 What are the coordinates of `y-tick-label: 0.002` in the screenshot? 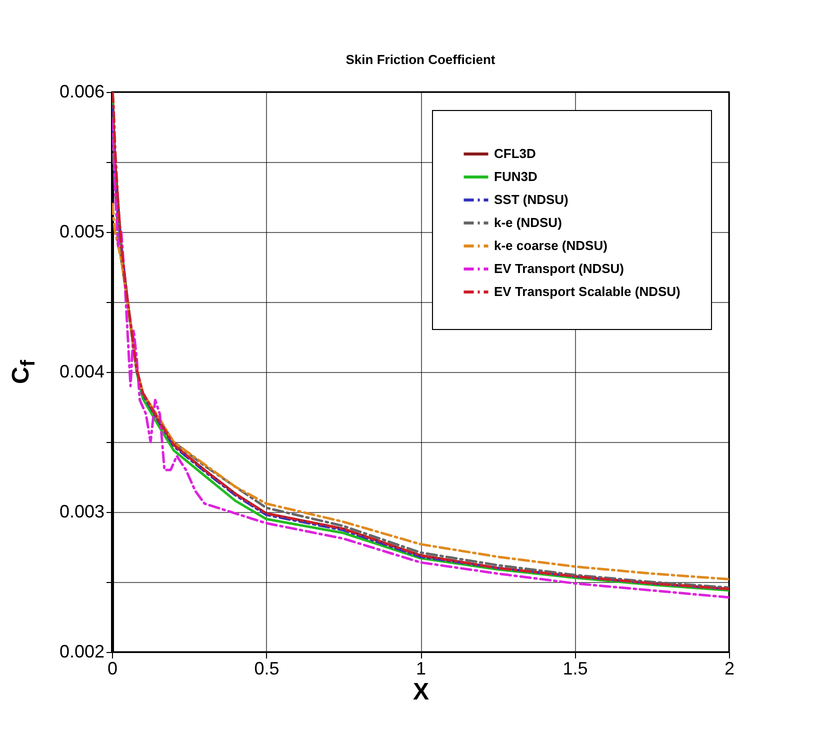 It's located at (81, 652).